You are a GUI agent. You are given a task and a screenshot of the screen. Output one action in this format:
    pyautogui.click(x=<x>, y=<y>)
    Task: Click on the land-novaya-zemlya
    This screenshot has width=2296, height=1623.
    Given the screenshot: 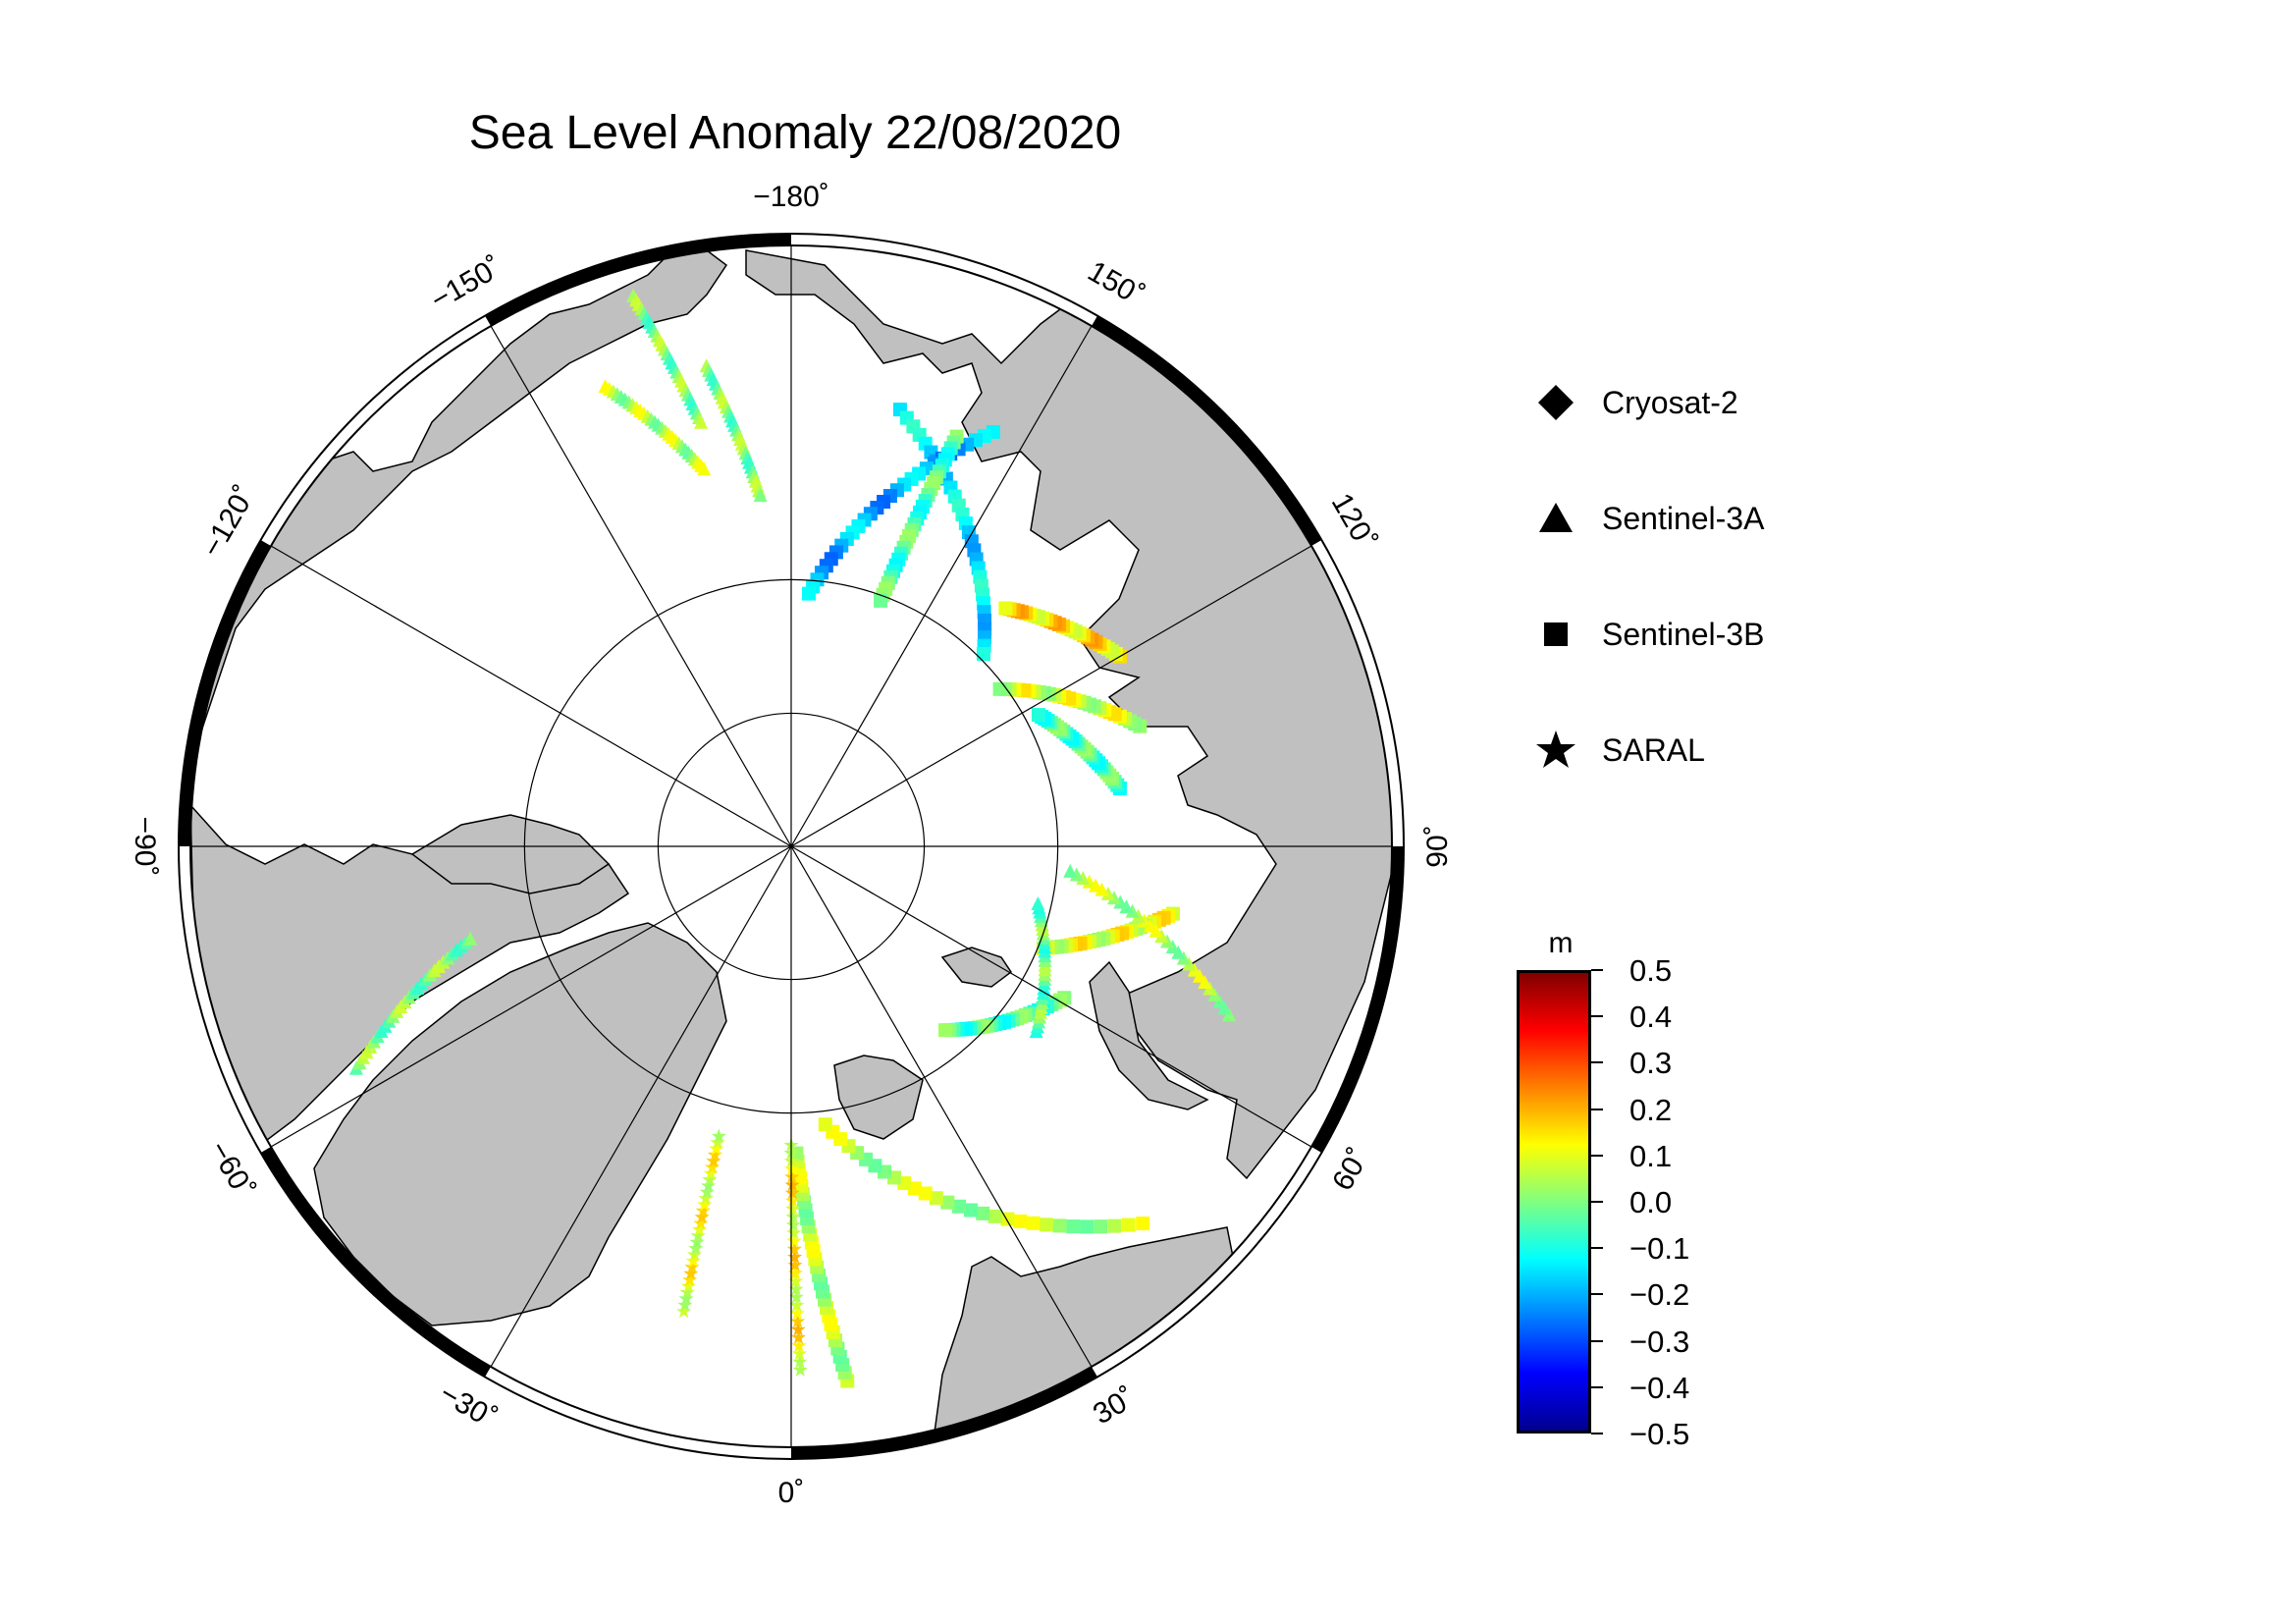 What is the action you would take?
    pyautogui.click(x=1149, y=1035)
    